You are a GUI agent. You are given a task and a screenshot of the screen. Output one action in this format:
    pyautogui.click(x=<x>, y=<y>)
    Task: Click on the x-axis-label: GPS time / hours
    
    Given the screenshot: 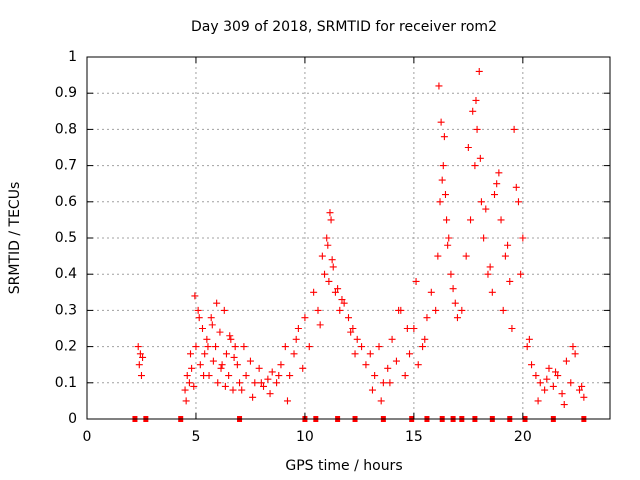 What is the action you would take?
    pyautogui.click(x=343, y=466)
    